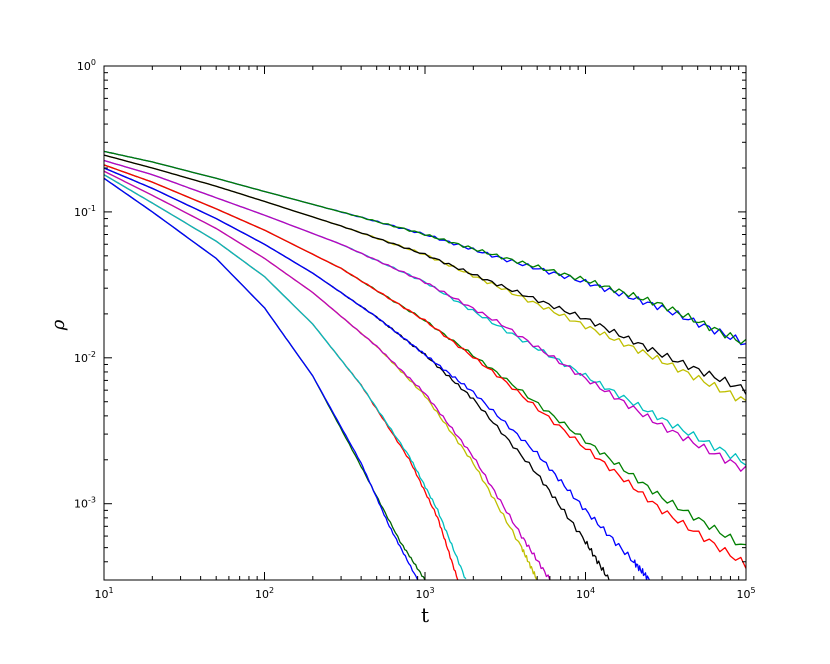 The width and height of the screenshot is (830, 664). What do you see at coordinates (85, 357) in the screenshot?
I see `y-tick-label: 10⁻²` at bounding box center [85, 357].